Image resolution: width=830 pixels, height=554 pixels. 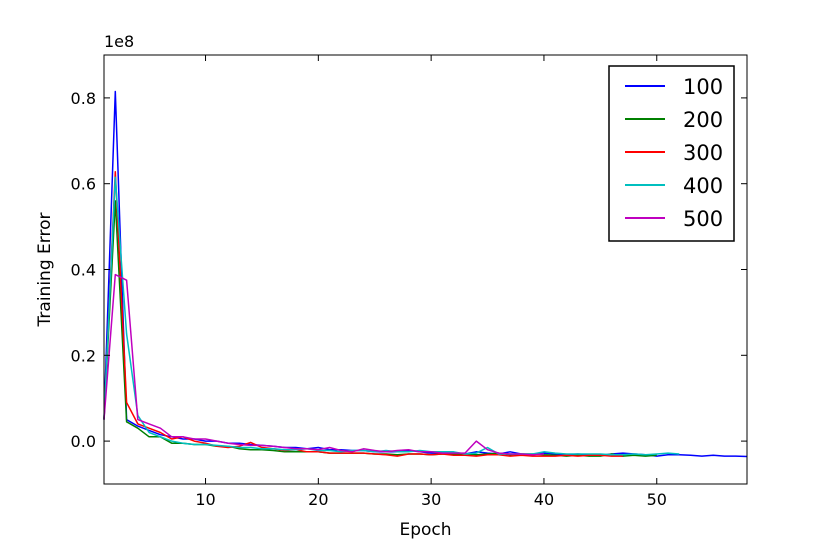 What do you see at coordinates (657, 499) in the screenshot?
I see `x-tick-label: 50` at bounding box center [657, 499].